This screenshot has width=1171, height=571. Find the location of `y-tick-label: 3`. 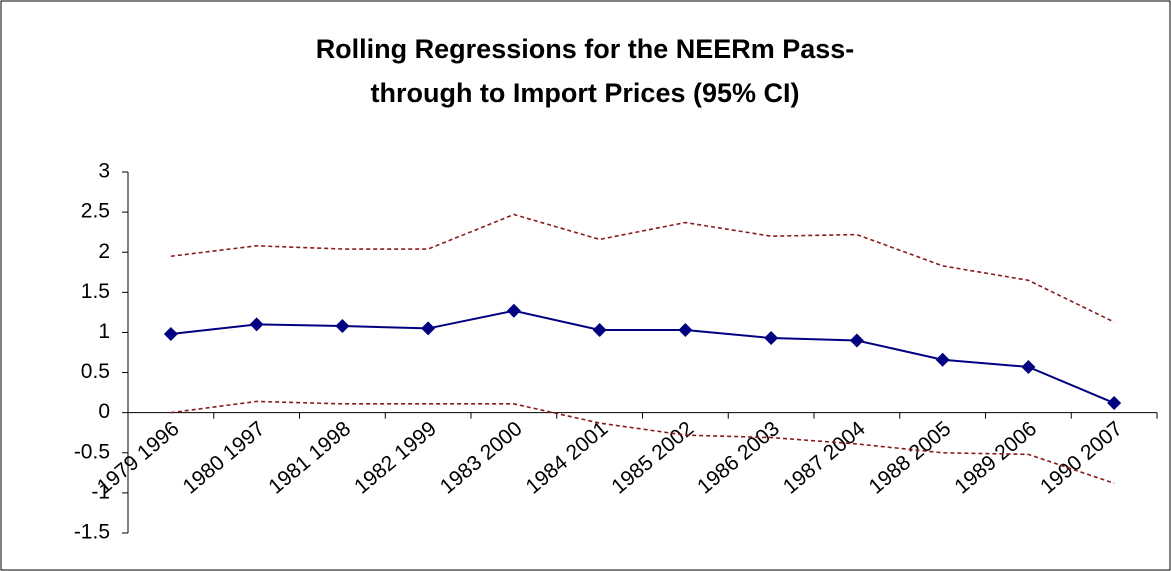

y-tick-label: 3 is located at coordinates (104, 171).